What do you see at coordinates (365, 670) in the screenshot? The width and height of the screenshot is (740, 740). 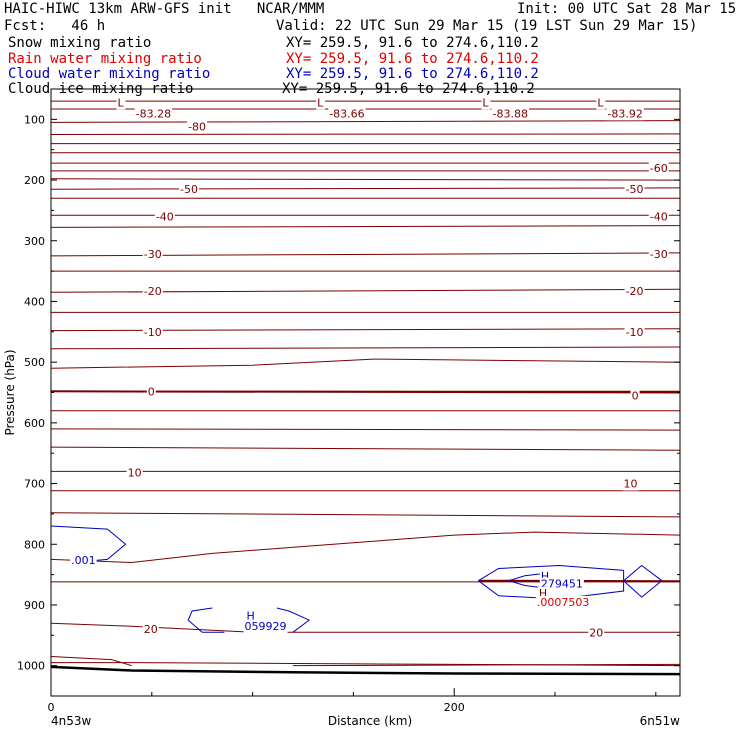 I see `ground-line` at bounding box center [365, 670].